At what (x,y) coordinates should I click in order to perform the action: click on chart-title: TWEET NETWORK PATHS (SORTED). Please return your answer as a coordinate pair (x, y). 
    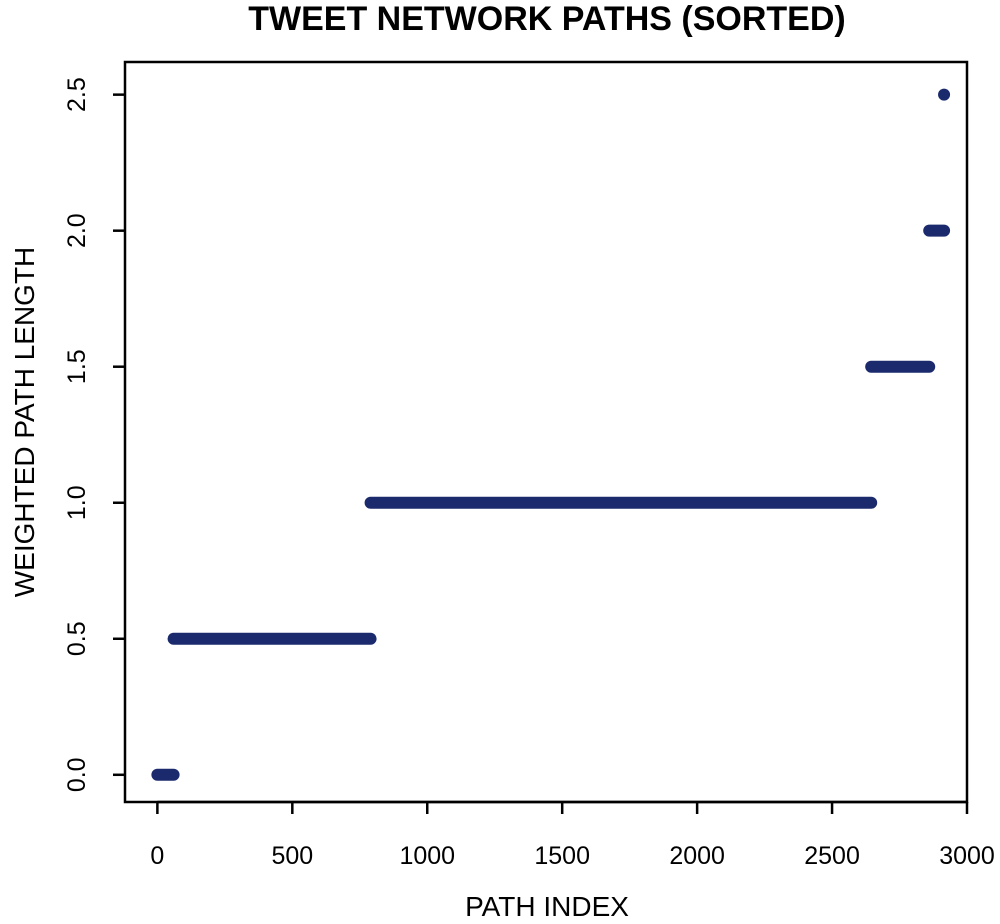
    Looking at the image, I should click on (546, 19).